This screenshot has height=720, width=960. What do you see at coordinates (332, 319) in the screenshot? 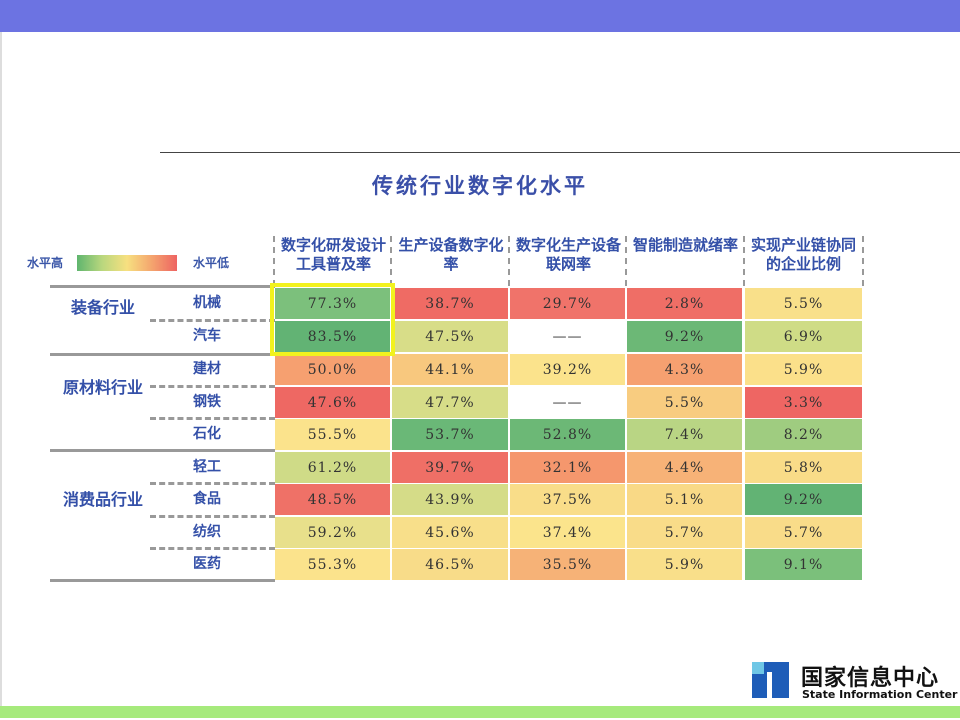
I see `highlight-box` at bounding box center [332, 319].